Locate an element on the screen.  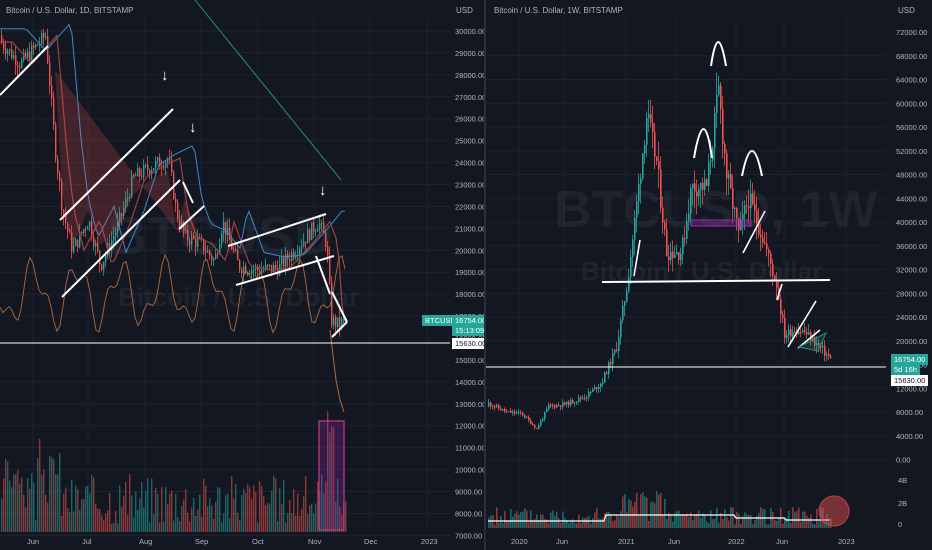
left-down-arrow-icon: ↓ is located at coordinates (323, 190).